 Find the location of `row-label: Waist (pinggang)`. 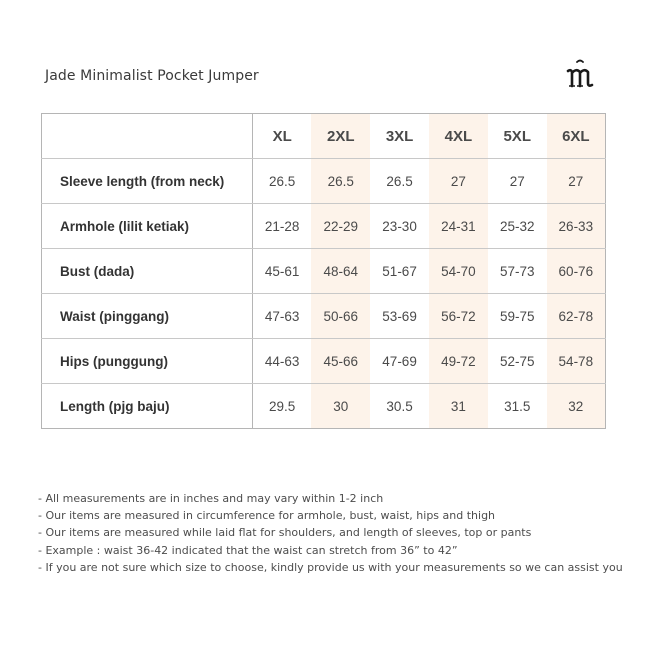

row-label: Waist (pinggang) is located at coordinates (147, 316).